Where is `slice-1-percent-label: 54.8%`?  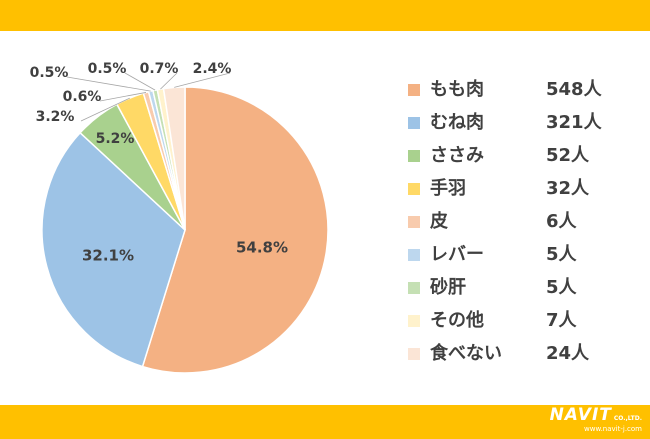 slice-1-percent-label: 54.8% is located at coordinates (262, 248).